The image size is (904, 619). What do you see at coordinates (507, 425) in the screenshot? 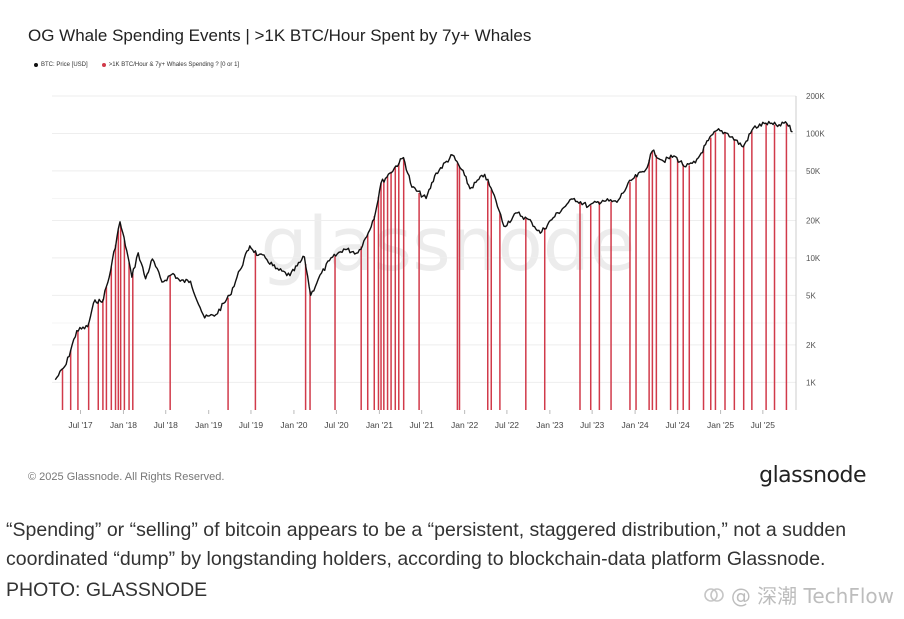
I see `x-tick-label: Jul '22` at bounding box center [507, 425].